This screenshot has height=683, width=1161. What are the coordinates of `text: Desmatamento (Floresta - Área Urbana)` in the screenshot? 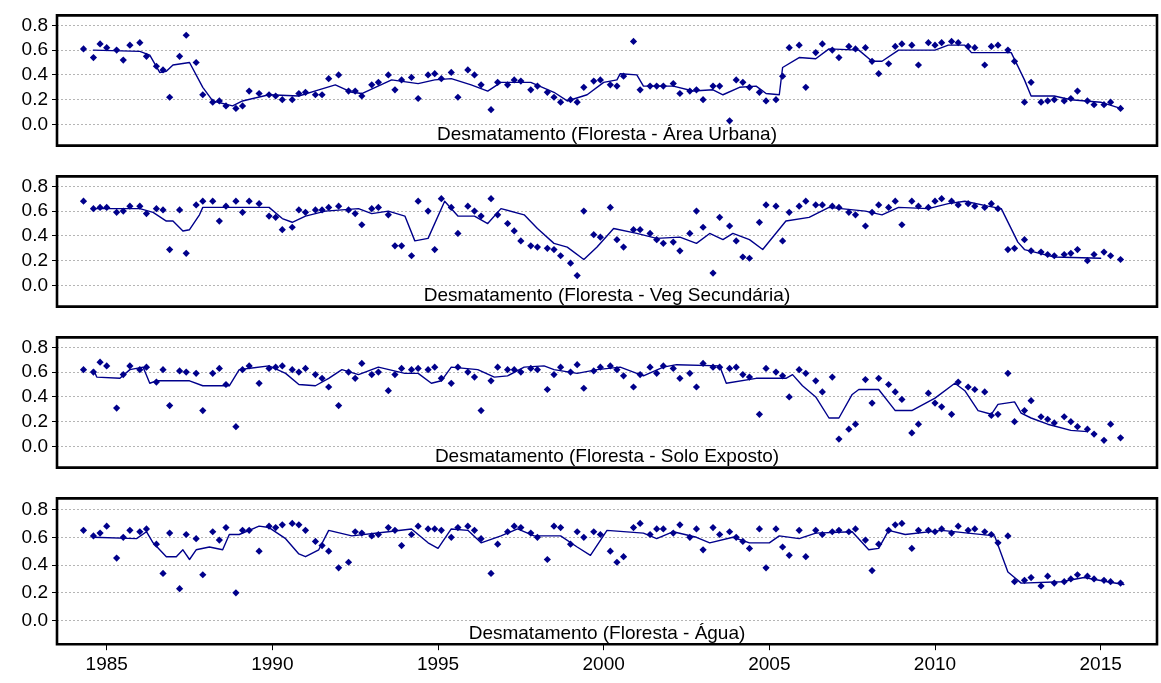 It's located at (607, 134).